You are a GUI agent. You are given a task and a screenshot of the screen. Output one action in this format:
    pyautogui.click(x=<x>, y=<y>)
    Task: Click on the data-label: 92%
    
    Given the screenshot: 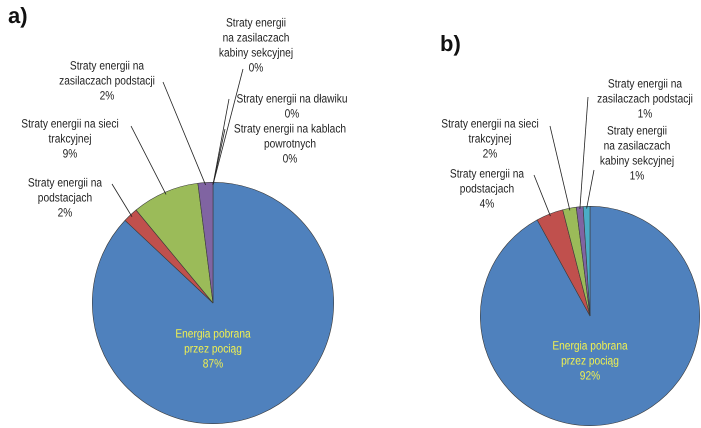 What is the action you would take?
    pyautogui.click(x=590, y=376)
    